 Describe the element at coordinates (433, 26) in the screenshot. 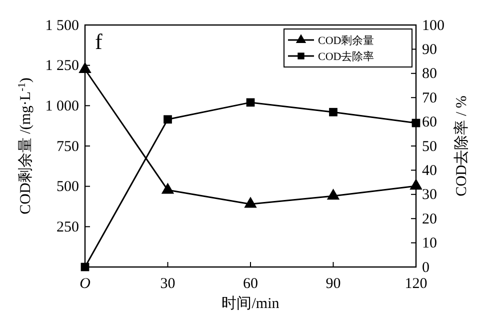

I see `y2-tick-label: 100` at that location.